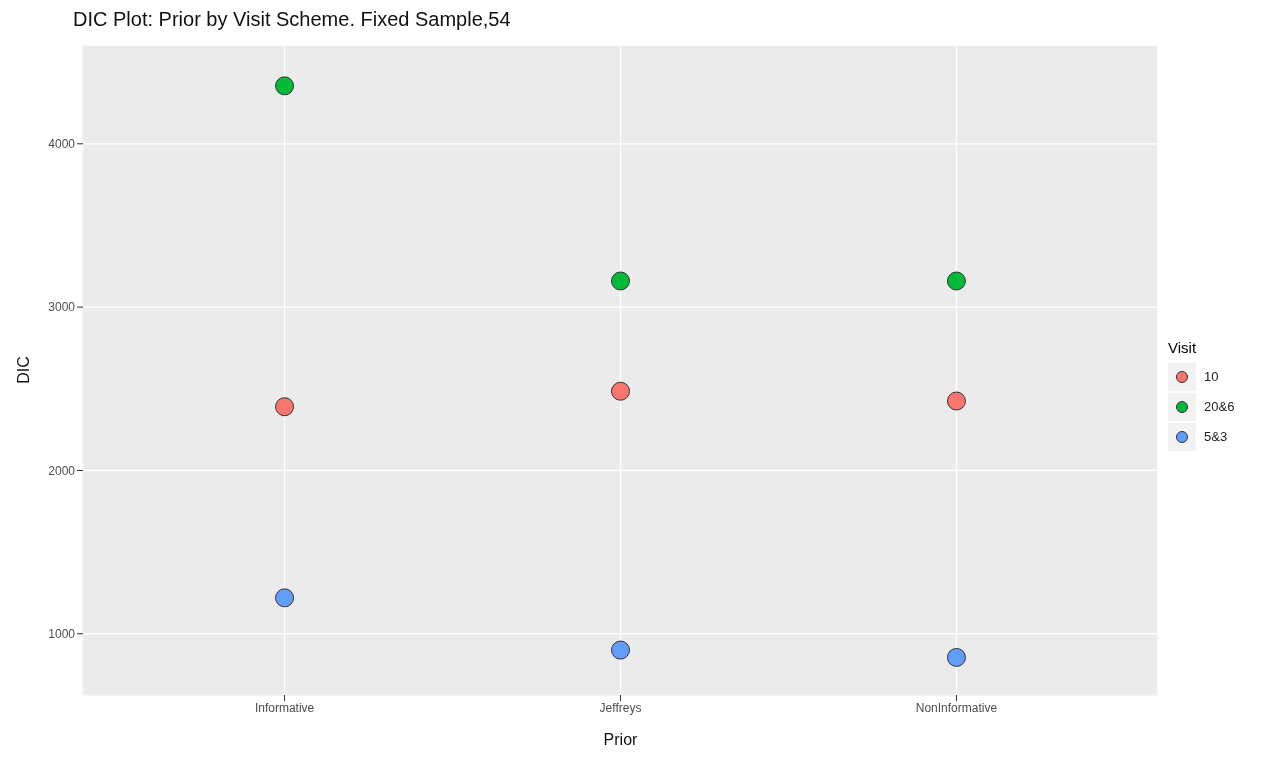  What do you see at coordinates (62, 470) in the screenshot?
I see `y-tick-label: 2000` at bounding box center [62, 470].